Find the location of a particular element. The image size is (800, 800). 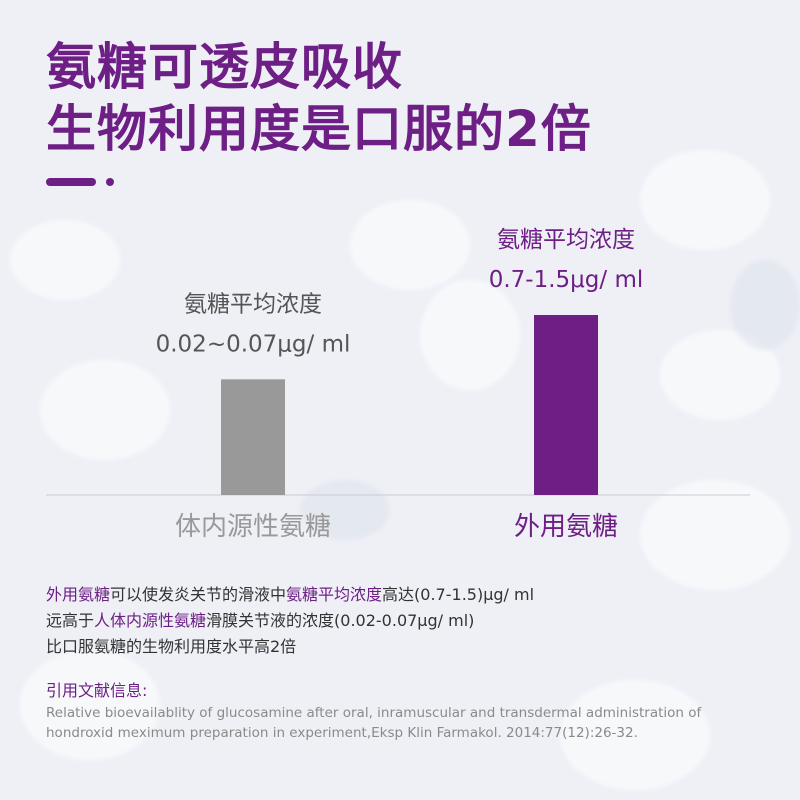

category-label: 体内源性氨糖 is located at coordinates (253, 527).